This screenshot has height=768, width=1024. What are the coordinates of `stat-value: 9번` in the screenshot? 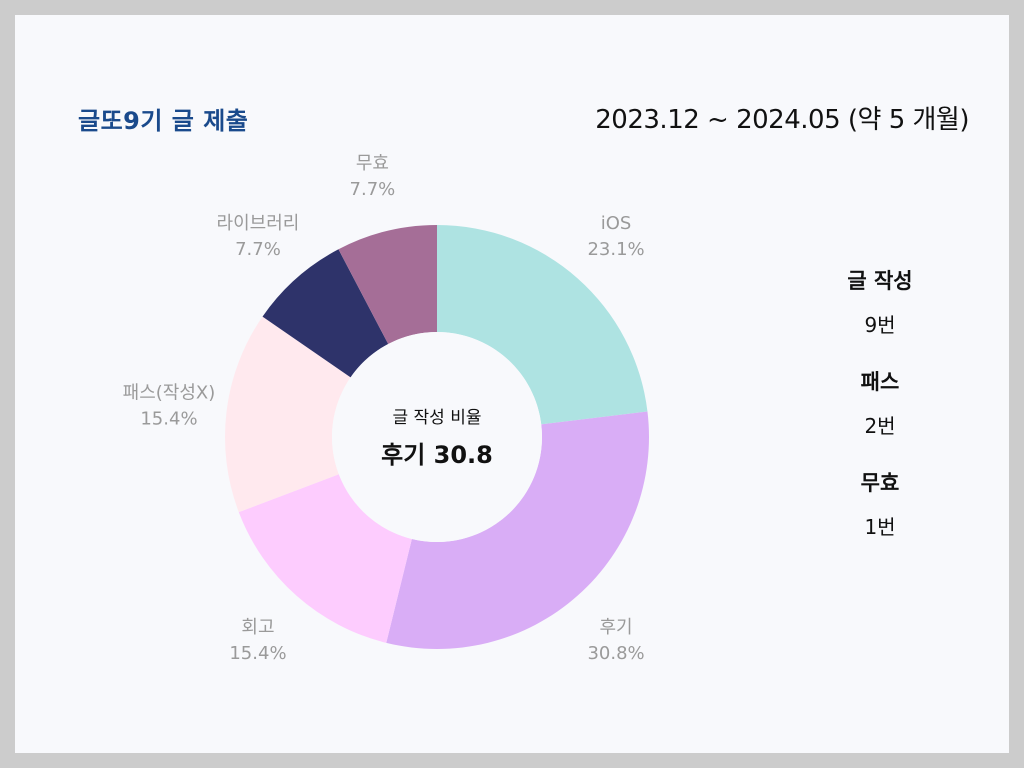 It's located at (880, 325).